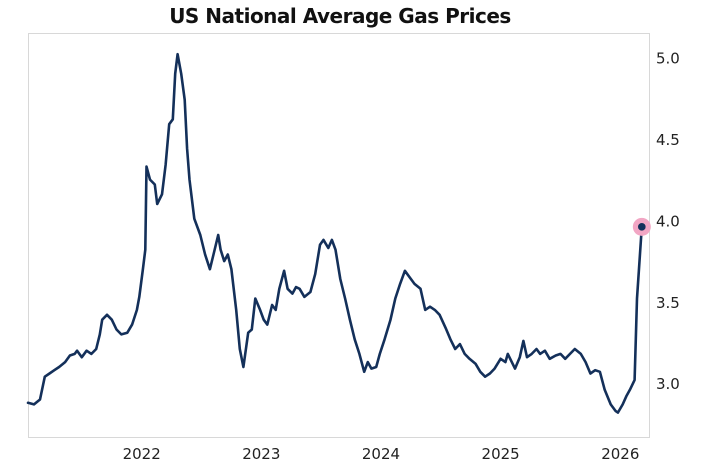 Image resolution: width=722 pixels, height=470 pixels. What do you see at coordinates (668, 221) in the screenshot?
I see `y-tick-label: 4.0` at bounding box center [668, 221].